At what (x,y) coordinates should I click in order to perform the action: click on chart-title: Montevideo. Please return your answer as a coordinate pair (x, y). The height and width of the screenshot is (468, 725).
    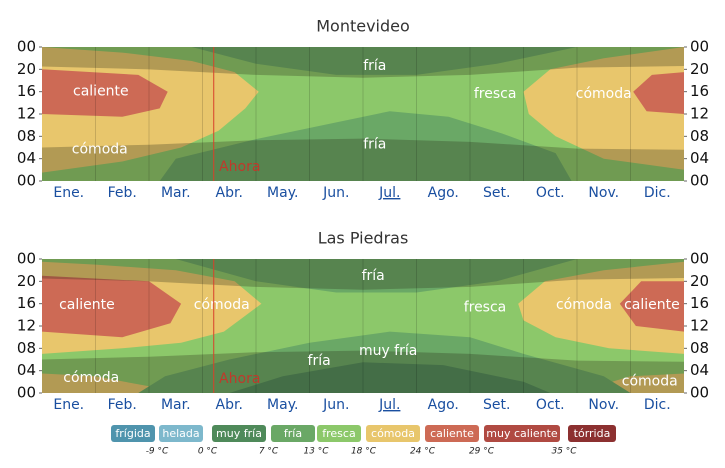
    Looking at the image, I should click on (363, 26).